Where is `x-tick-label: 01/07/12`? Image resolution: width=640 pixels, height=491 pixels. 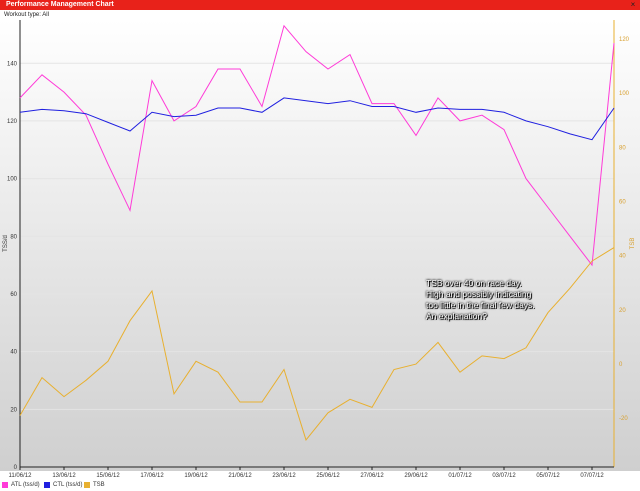
x-tick-label: 01/07/12 is located at coordinates (460, 476).